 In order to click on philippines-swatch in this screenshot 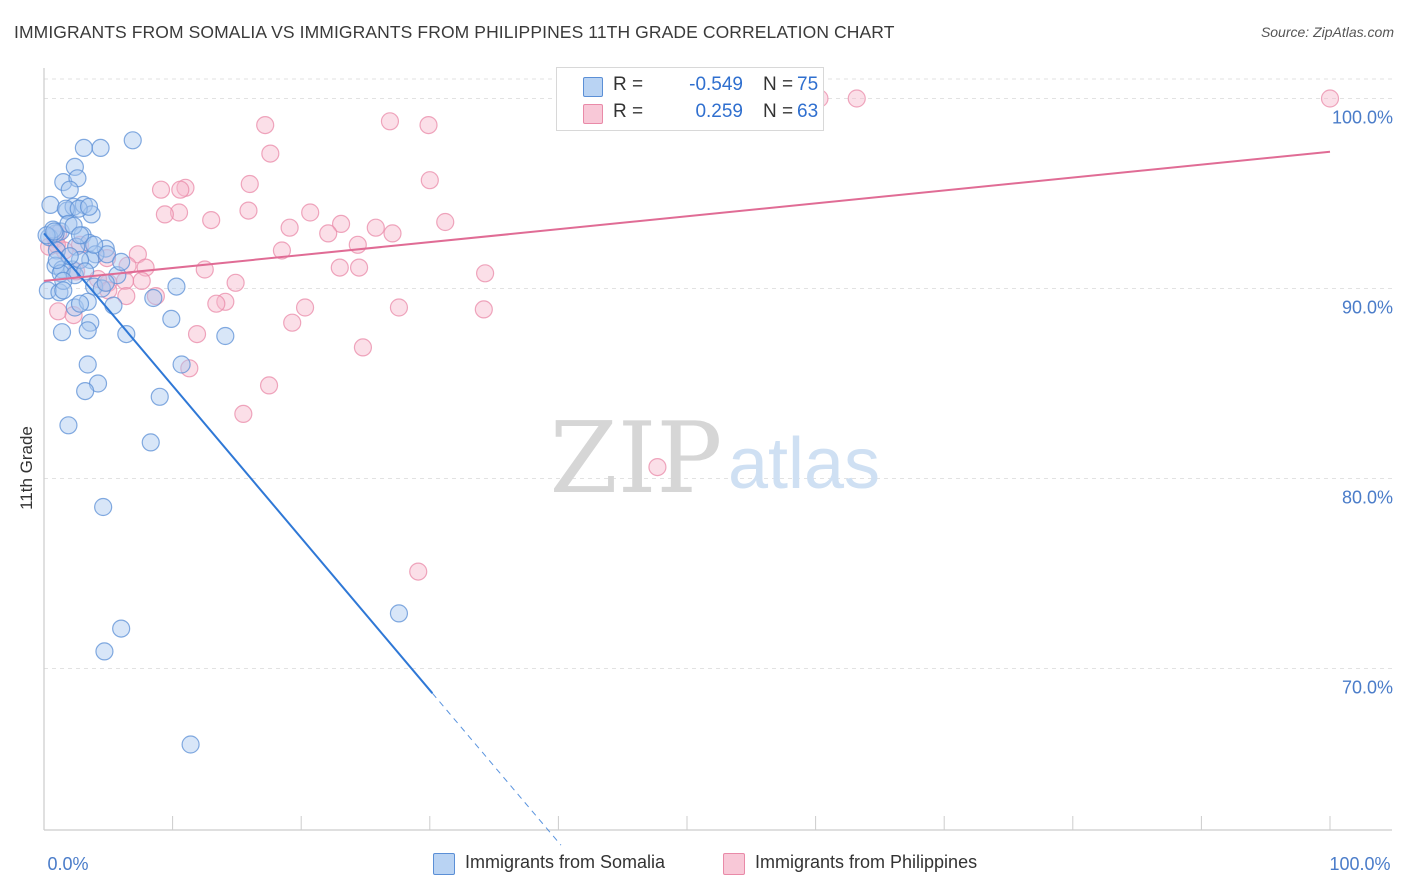, I will do `click(593, 114)`.